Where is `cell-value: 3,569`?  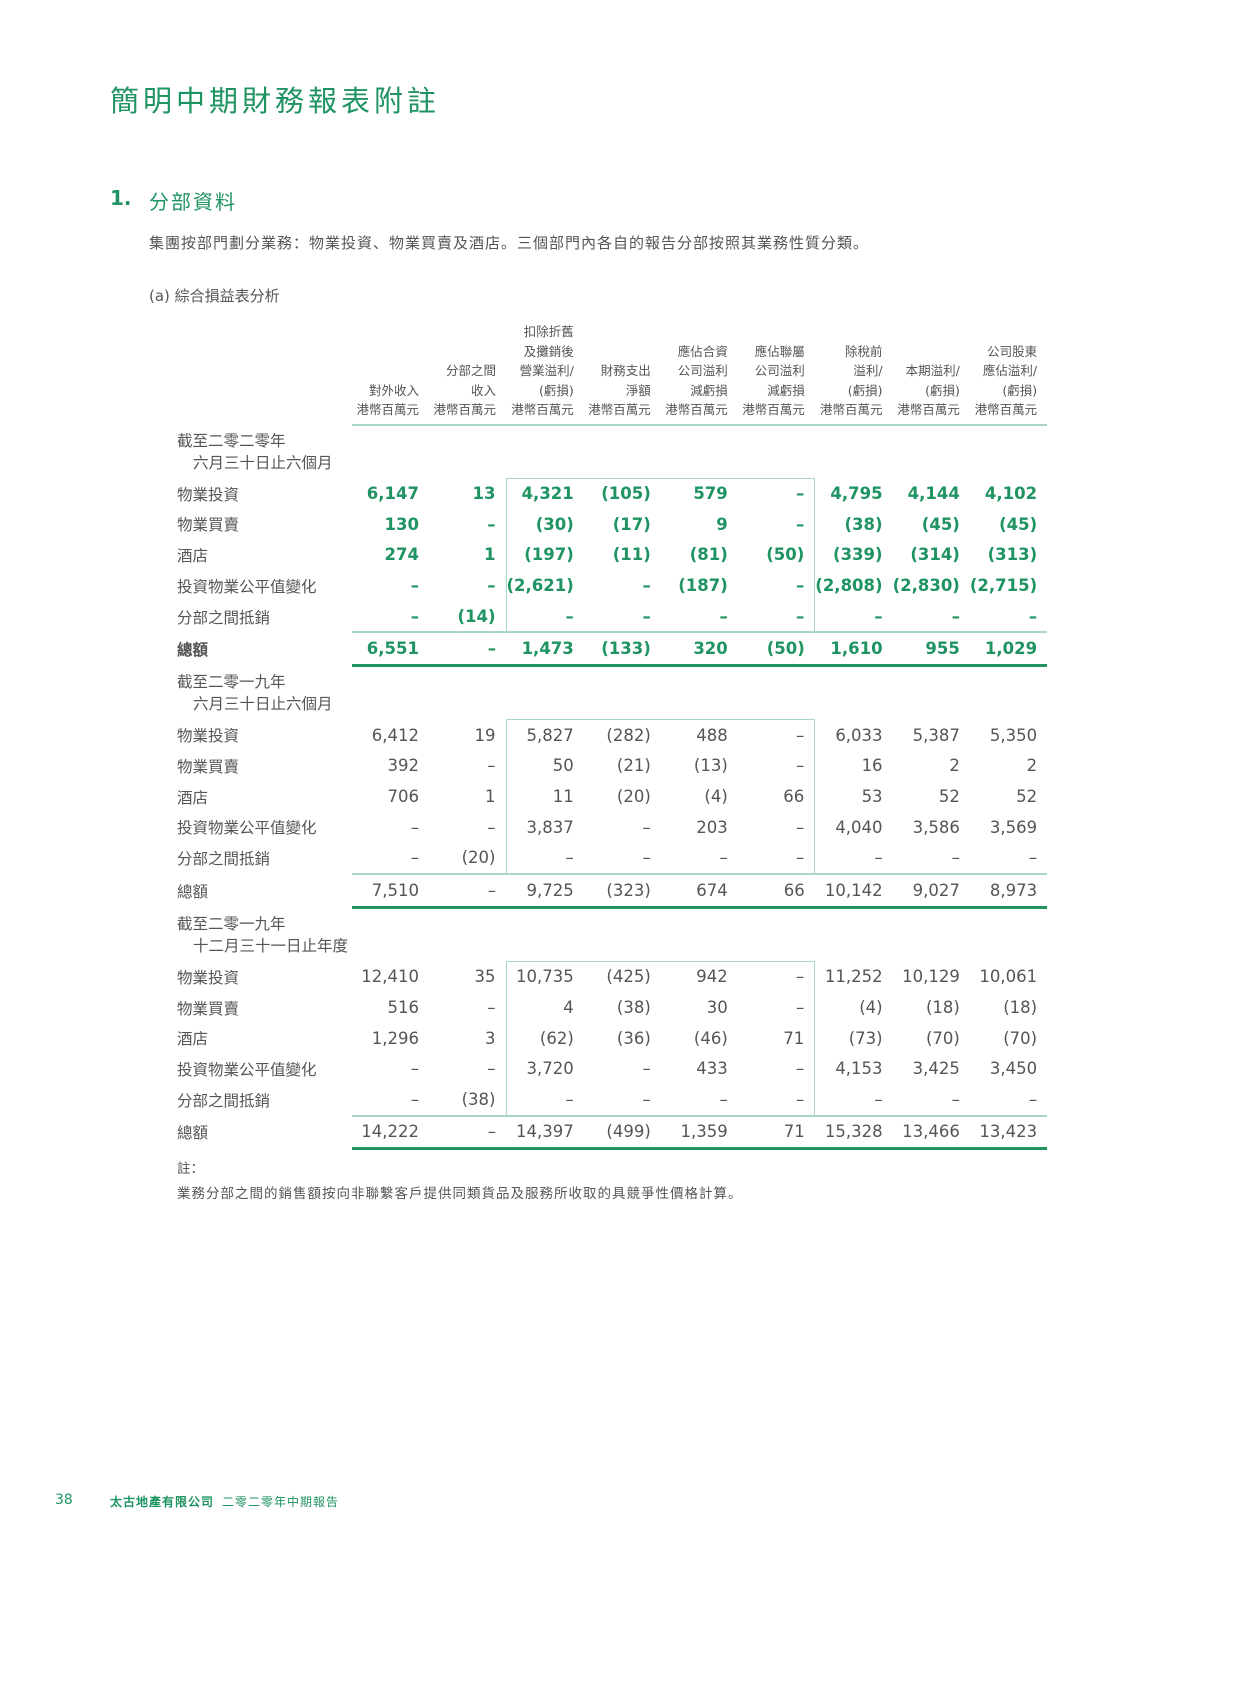 cell-value: 3,569 is located at coordinates (1013, 827).